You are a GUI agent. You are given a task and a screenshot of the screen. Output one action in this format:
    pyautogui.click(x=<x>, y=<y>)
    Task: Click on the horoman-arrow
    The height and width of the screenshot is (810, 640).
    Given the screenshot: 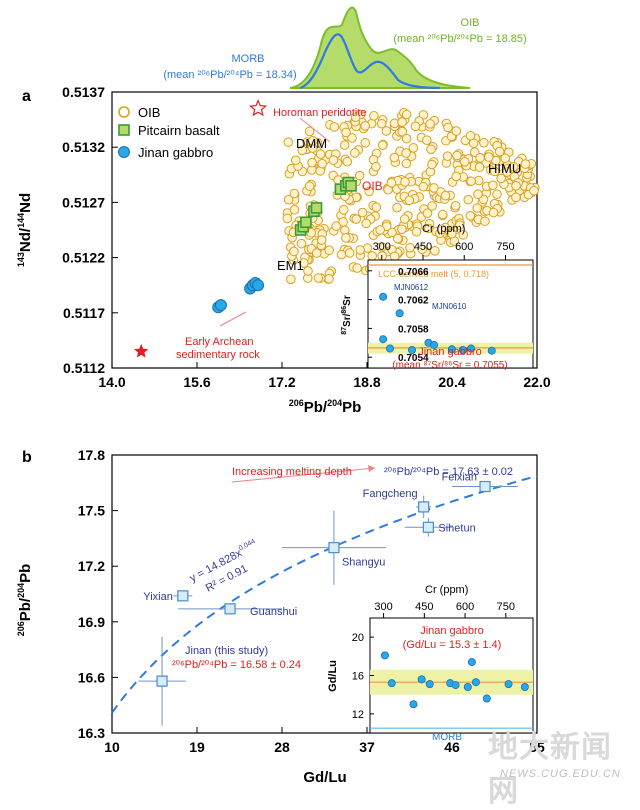 What is the action you would take?
    pyautogui.click(x=315, y=130)
    